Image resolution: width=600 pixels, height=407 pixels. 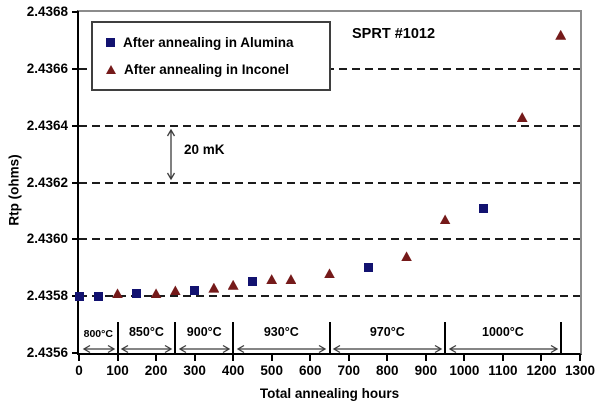 I want to click on double-arrow-vertical-icon, so click(x=171, y=154).